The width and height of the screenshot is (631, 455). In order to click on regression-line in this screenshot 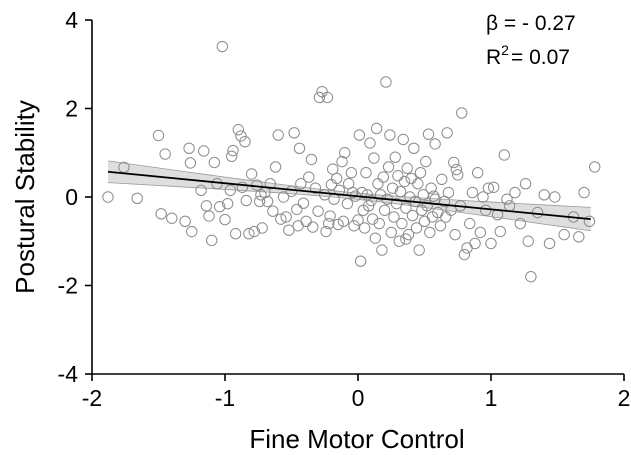, I will do `click(349, 195)`.